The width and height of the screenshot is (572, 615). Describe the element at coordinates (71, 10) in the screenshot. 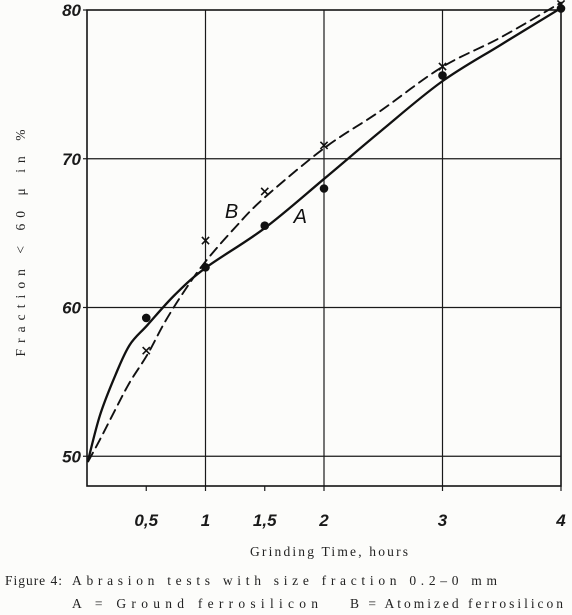

I see `y-tick-label: 80` at that location.